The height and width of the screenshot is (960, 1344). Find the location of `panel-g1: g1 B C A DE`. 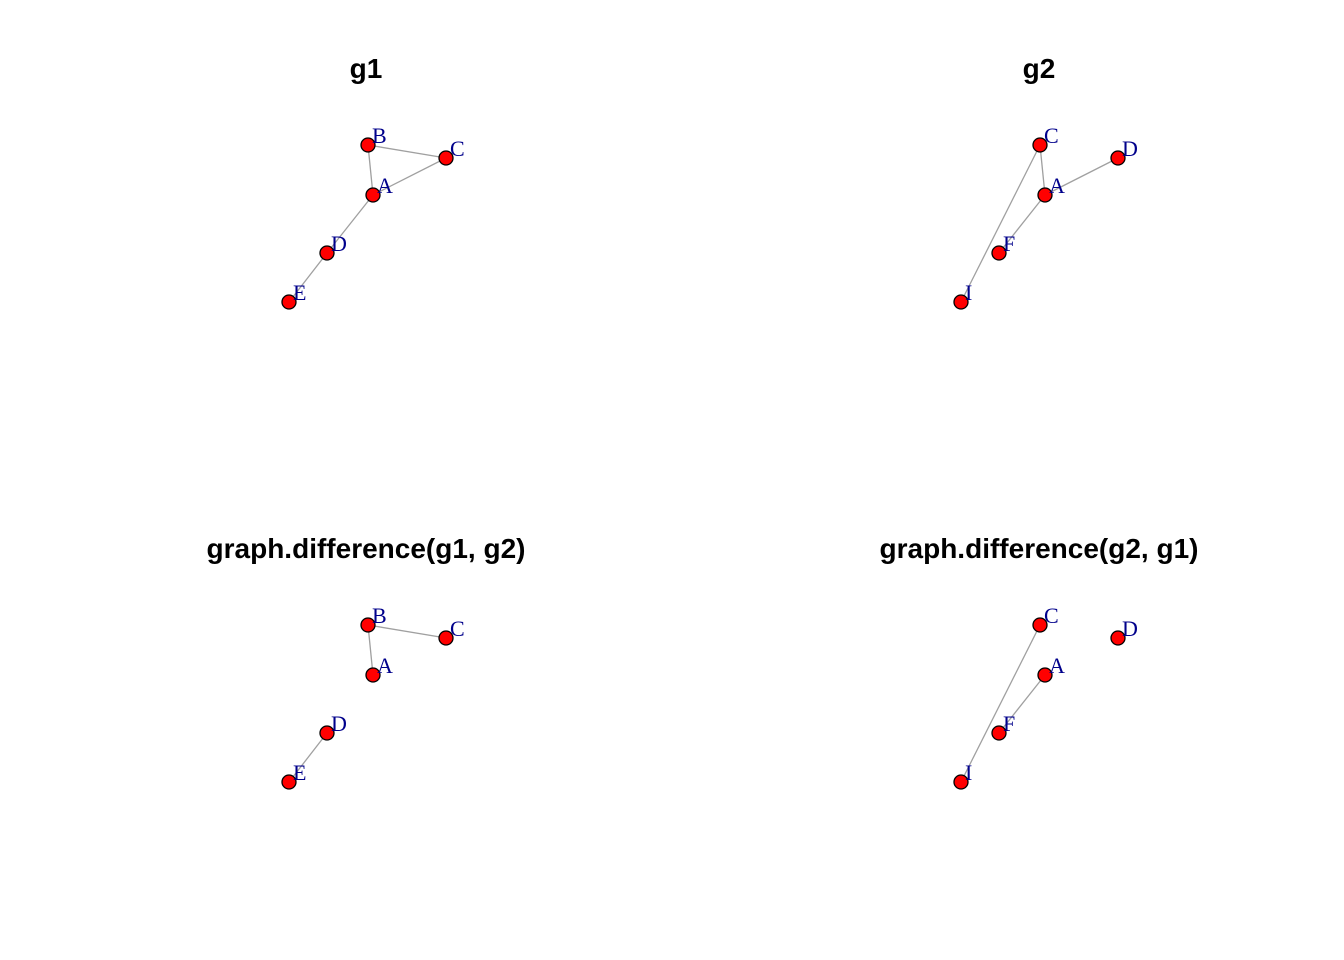

panel-g1: g1 B C A DE is located at coordinates (373, 181).